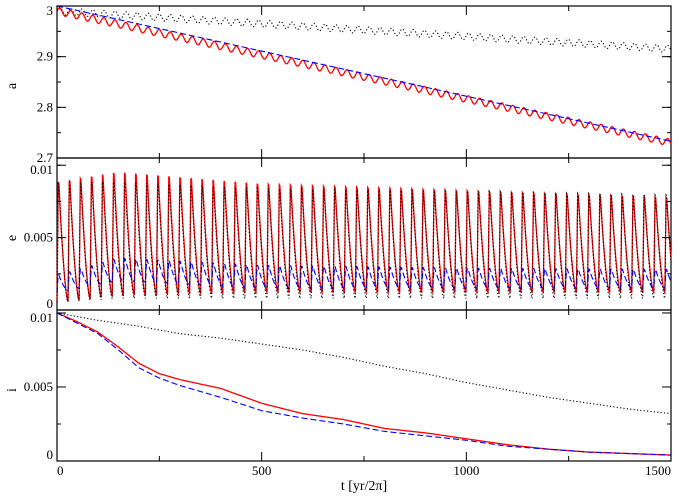 Image resolution: width=688 pixels, height=497 pixels. Describe the element at coordinates (12, 238) in the screenshot. I see `panel-e-ylabel: e` at that location.